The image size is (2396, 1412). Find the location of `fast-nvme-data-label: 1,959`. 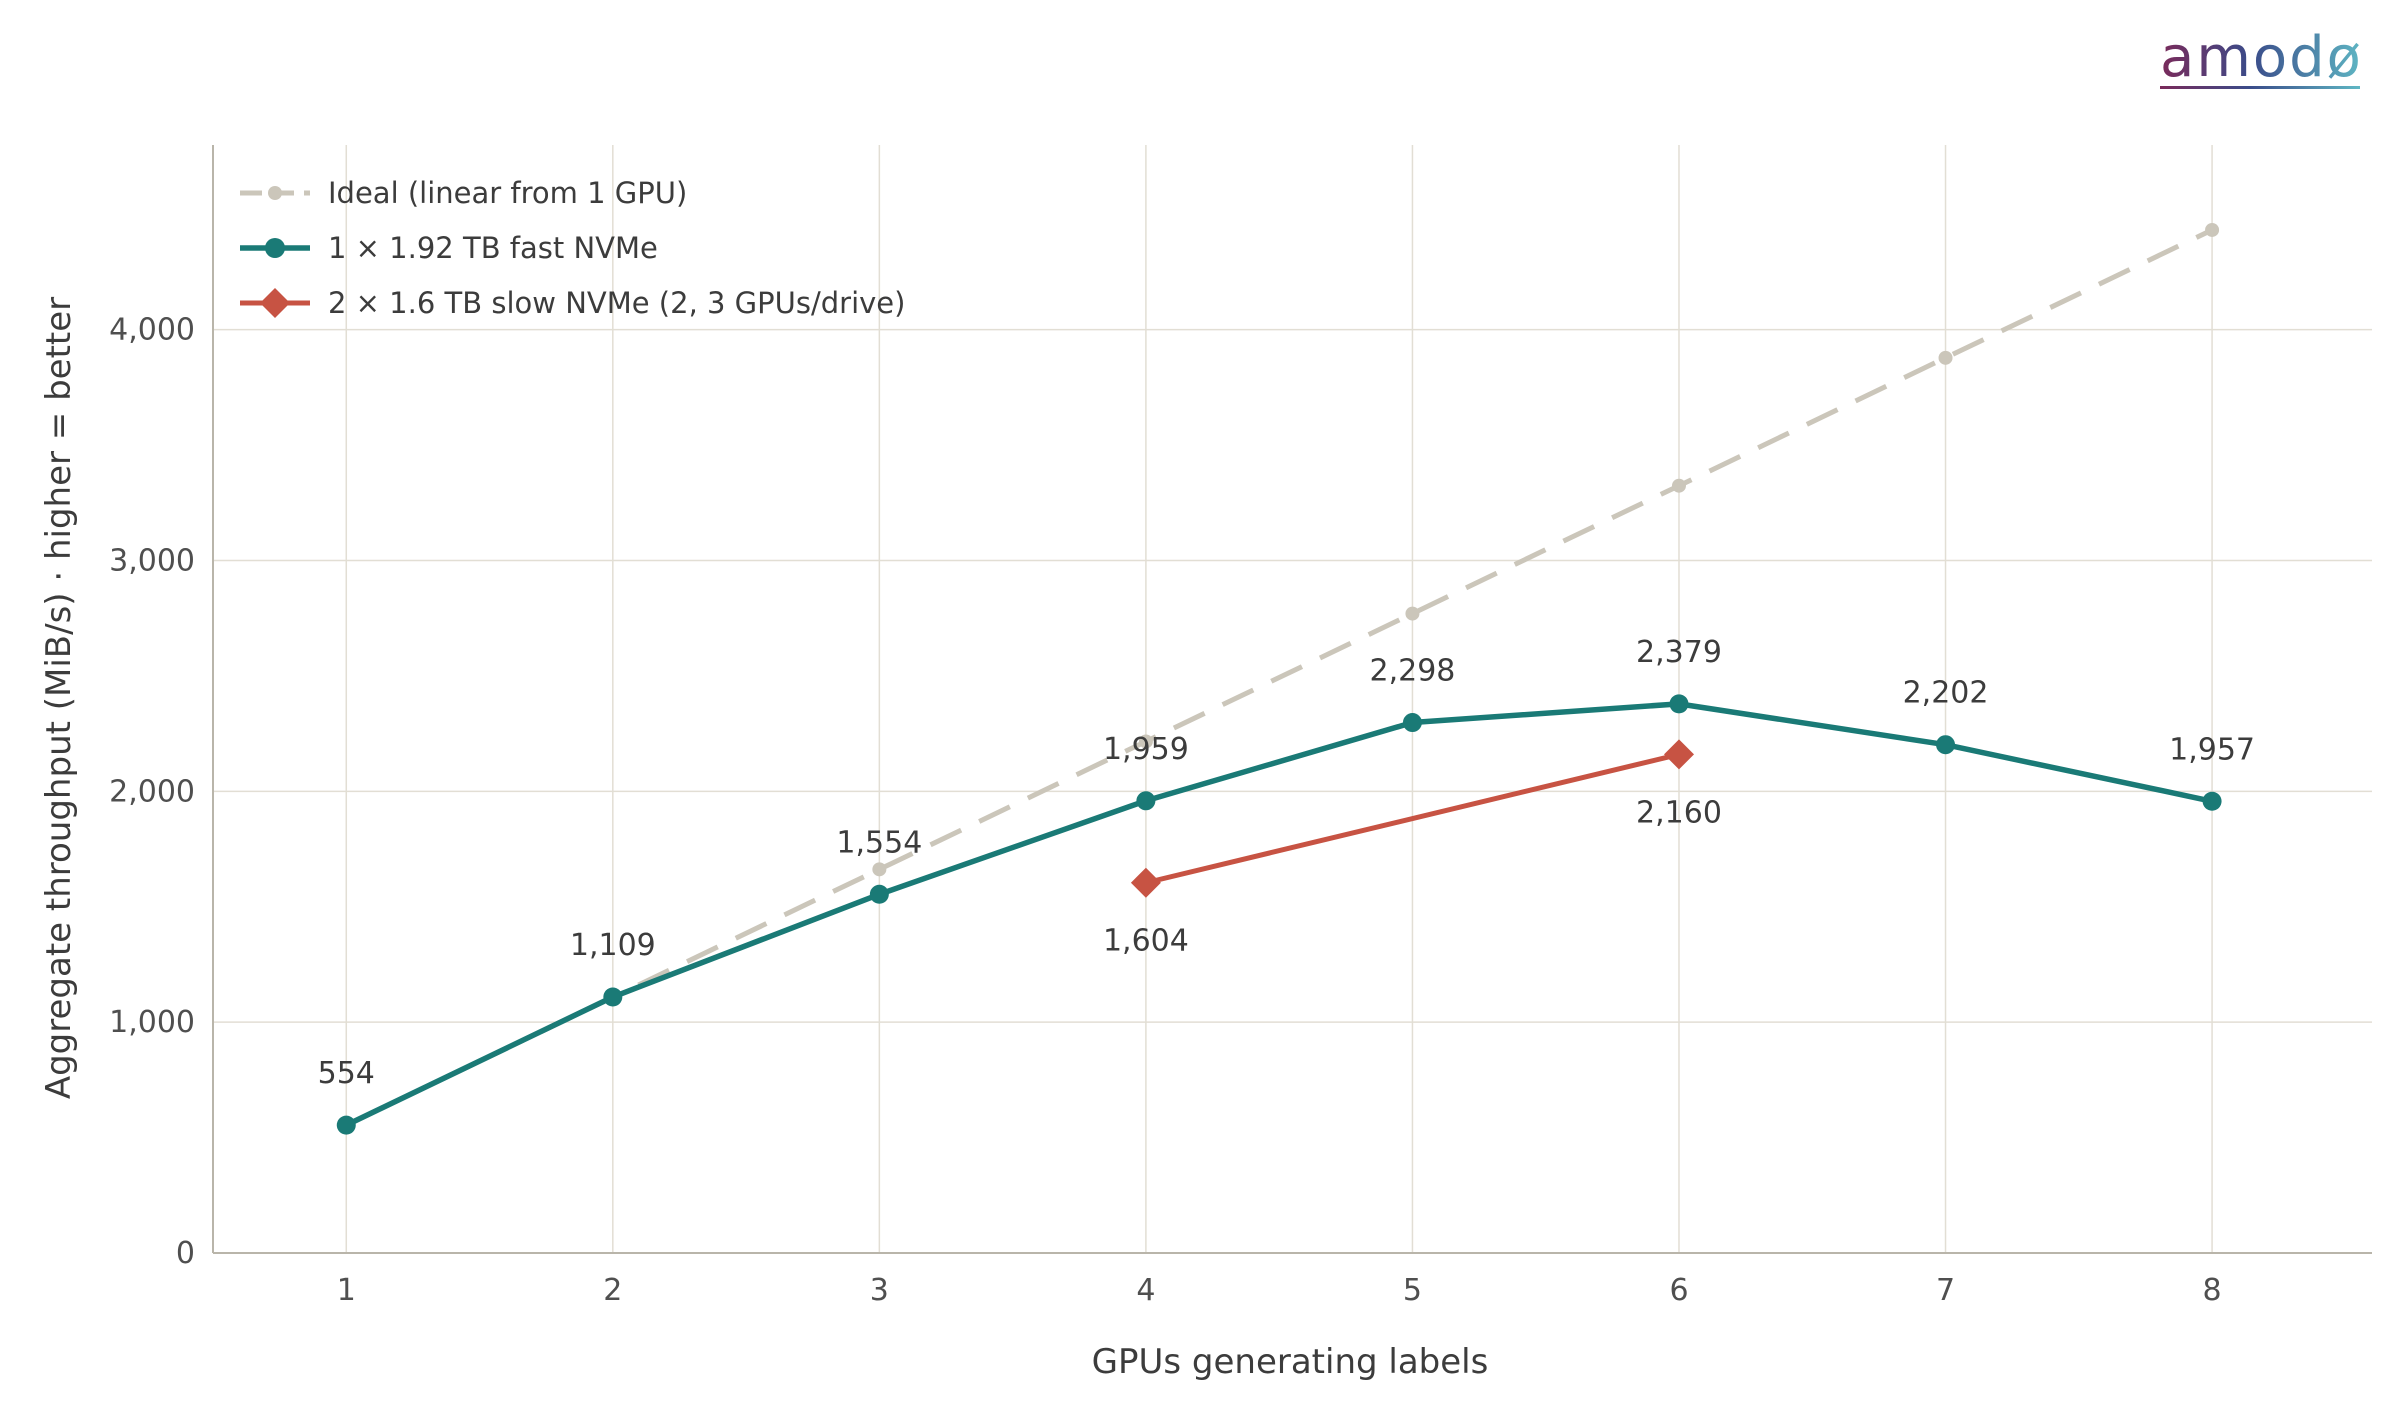

fast-nvme-data-label: 1,959 is located at coordinates (1146, 749).